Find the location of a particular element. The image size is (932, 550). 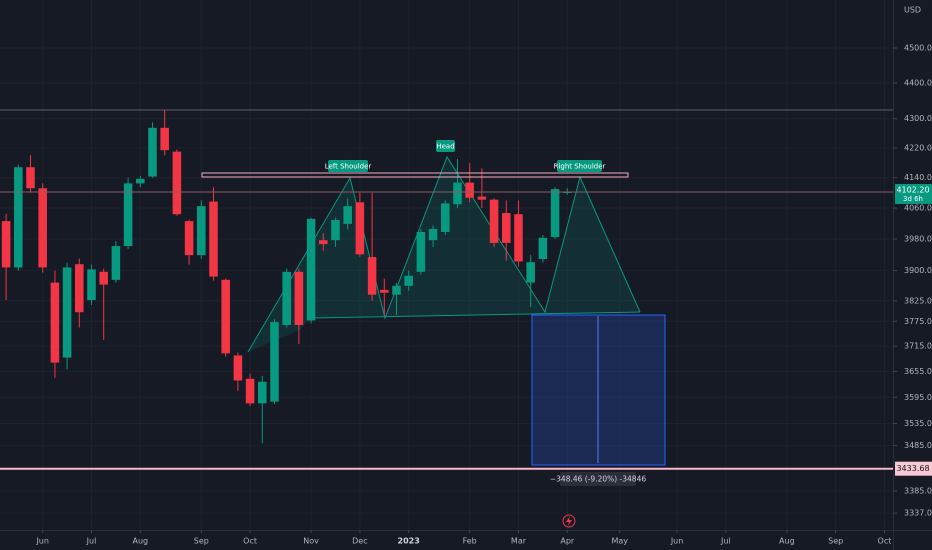

y-tick-label: 4220.00 is located at coordinates (918, 147).